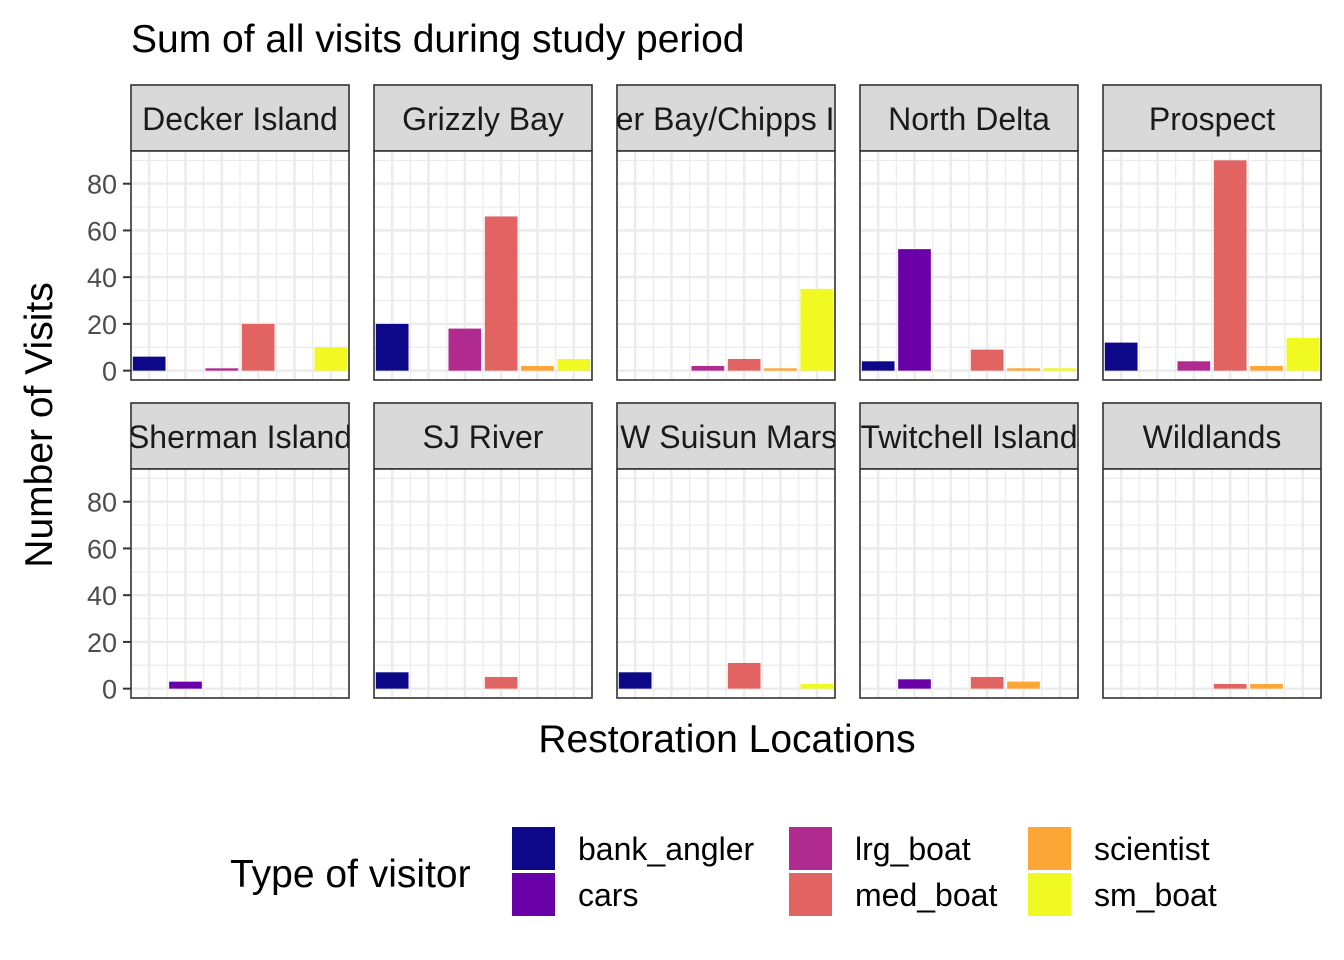 The width and height of the screenshot is (1344, 960). What do you see at coordinates (666, 849) in the screenshot?
I see `legend-label-bank-angler: bank_angler` at bounding box center [666, 849].